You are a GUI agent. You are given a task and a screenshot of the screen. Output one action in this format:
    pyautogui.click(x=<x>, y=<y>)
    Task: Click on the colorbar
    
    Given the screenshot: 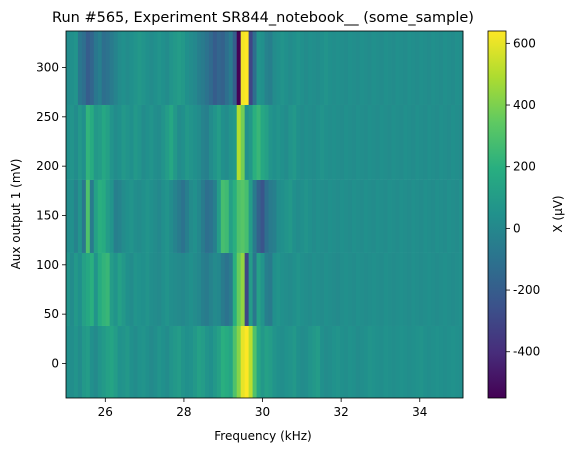 What is the action you would take?
    pyautogui.click(x=497, y=214)
    